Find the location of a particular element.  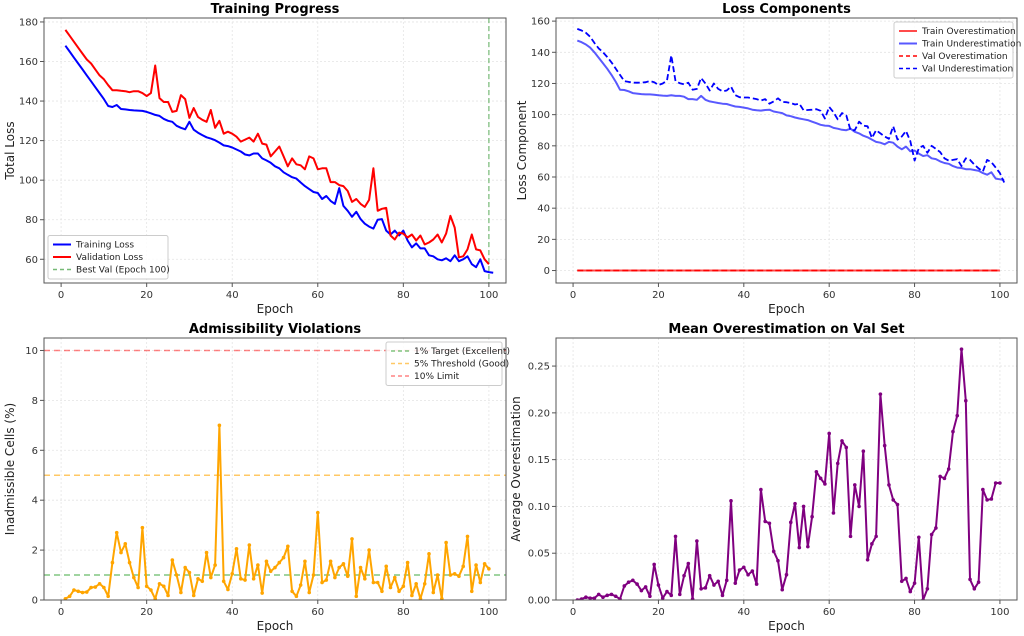

y-tick-label: 80 is located at coordinates (31, 220).